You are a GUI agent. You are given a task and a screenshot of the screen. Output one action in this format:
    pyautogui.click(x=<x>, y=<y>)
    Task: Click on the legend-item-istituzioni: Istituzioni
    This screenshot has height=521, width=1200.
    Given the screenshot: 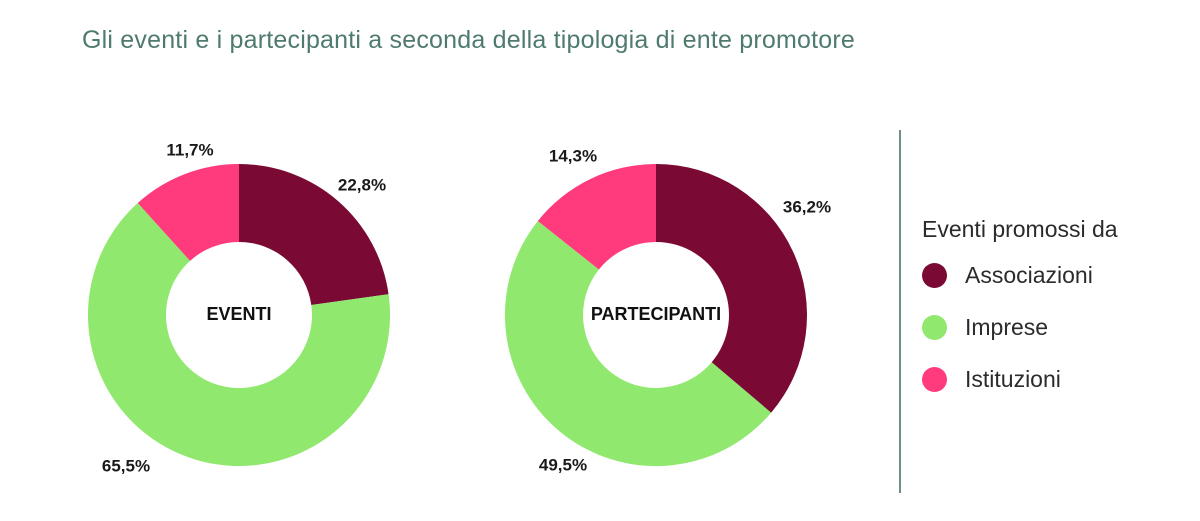 What is the action you would take?
    pyautogui.click(x=1020, y=379)
    